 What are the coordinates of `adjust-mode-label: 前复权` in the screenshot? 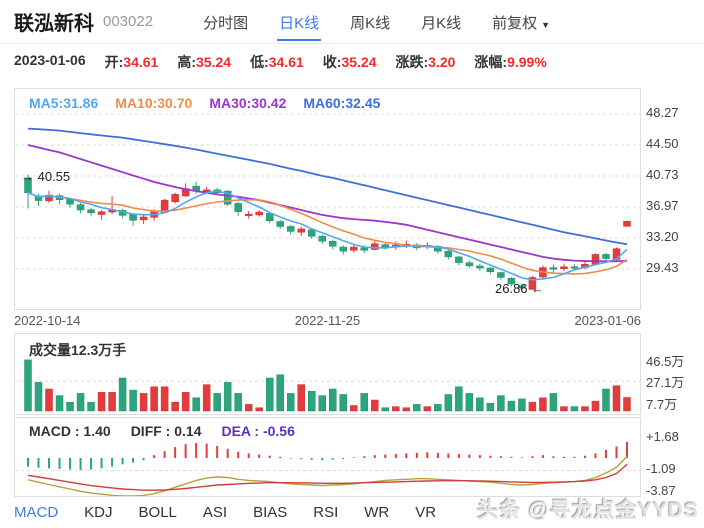 It's located at (515, 23).